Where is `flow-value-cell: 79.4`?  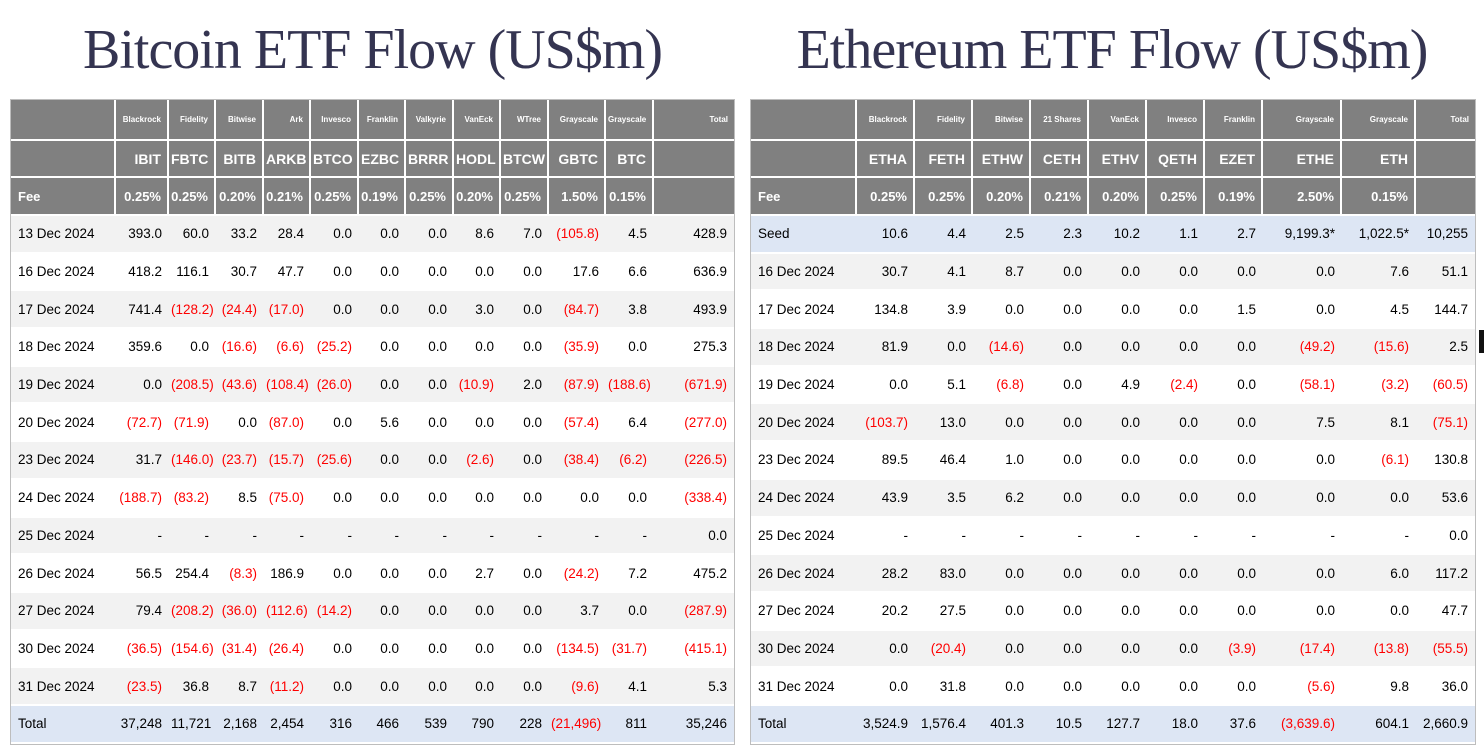 flow-value-cell: 79.4 is located at coordinates (142, 611).